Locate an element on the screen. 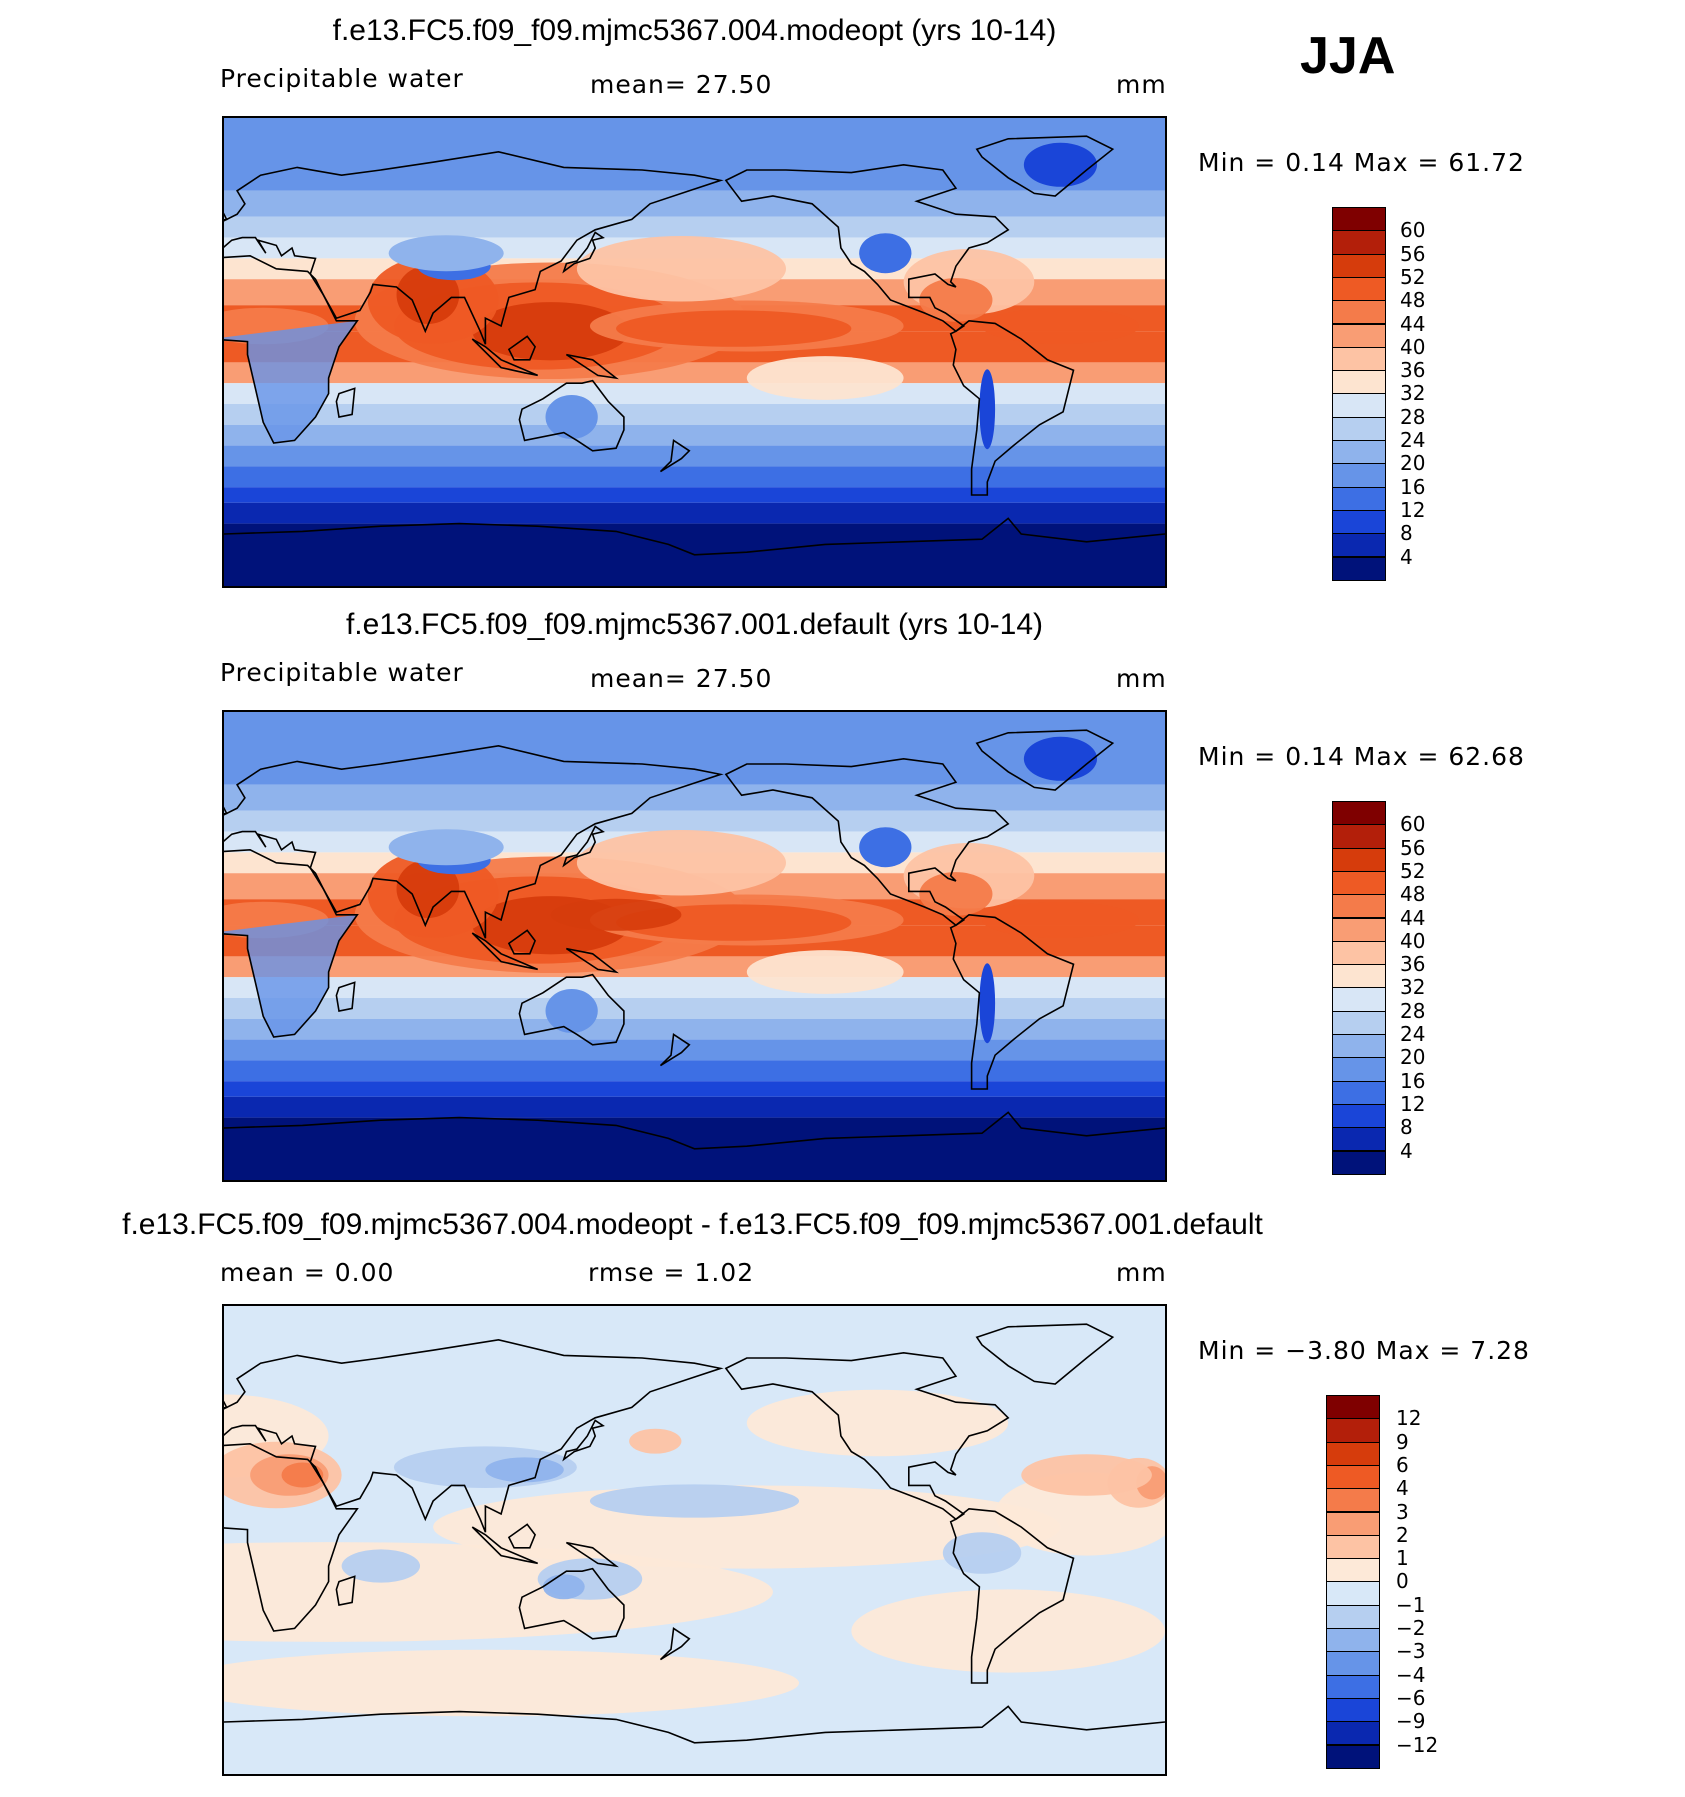 The width and height of the screenshot is (1685, 1797). panel-2-map-svg is located at coordinates (694, 946).